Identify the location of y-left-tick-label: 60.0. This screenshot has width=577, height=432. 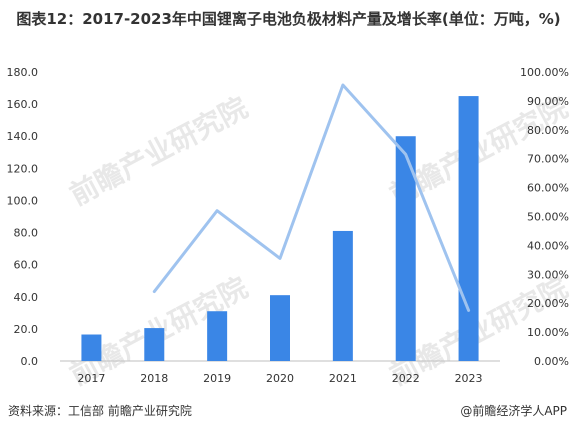
(26, 265).